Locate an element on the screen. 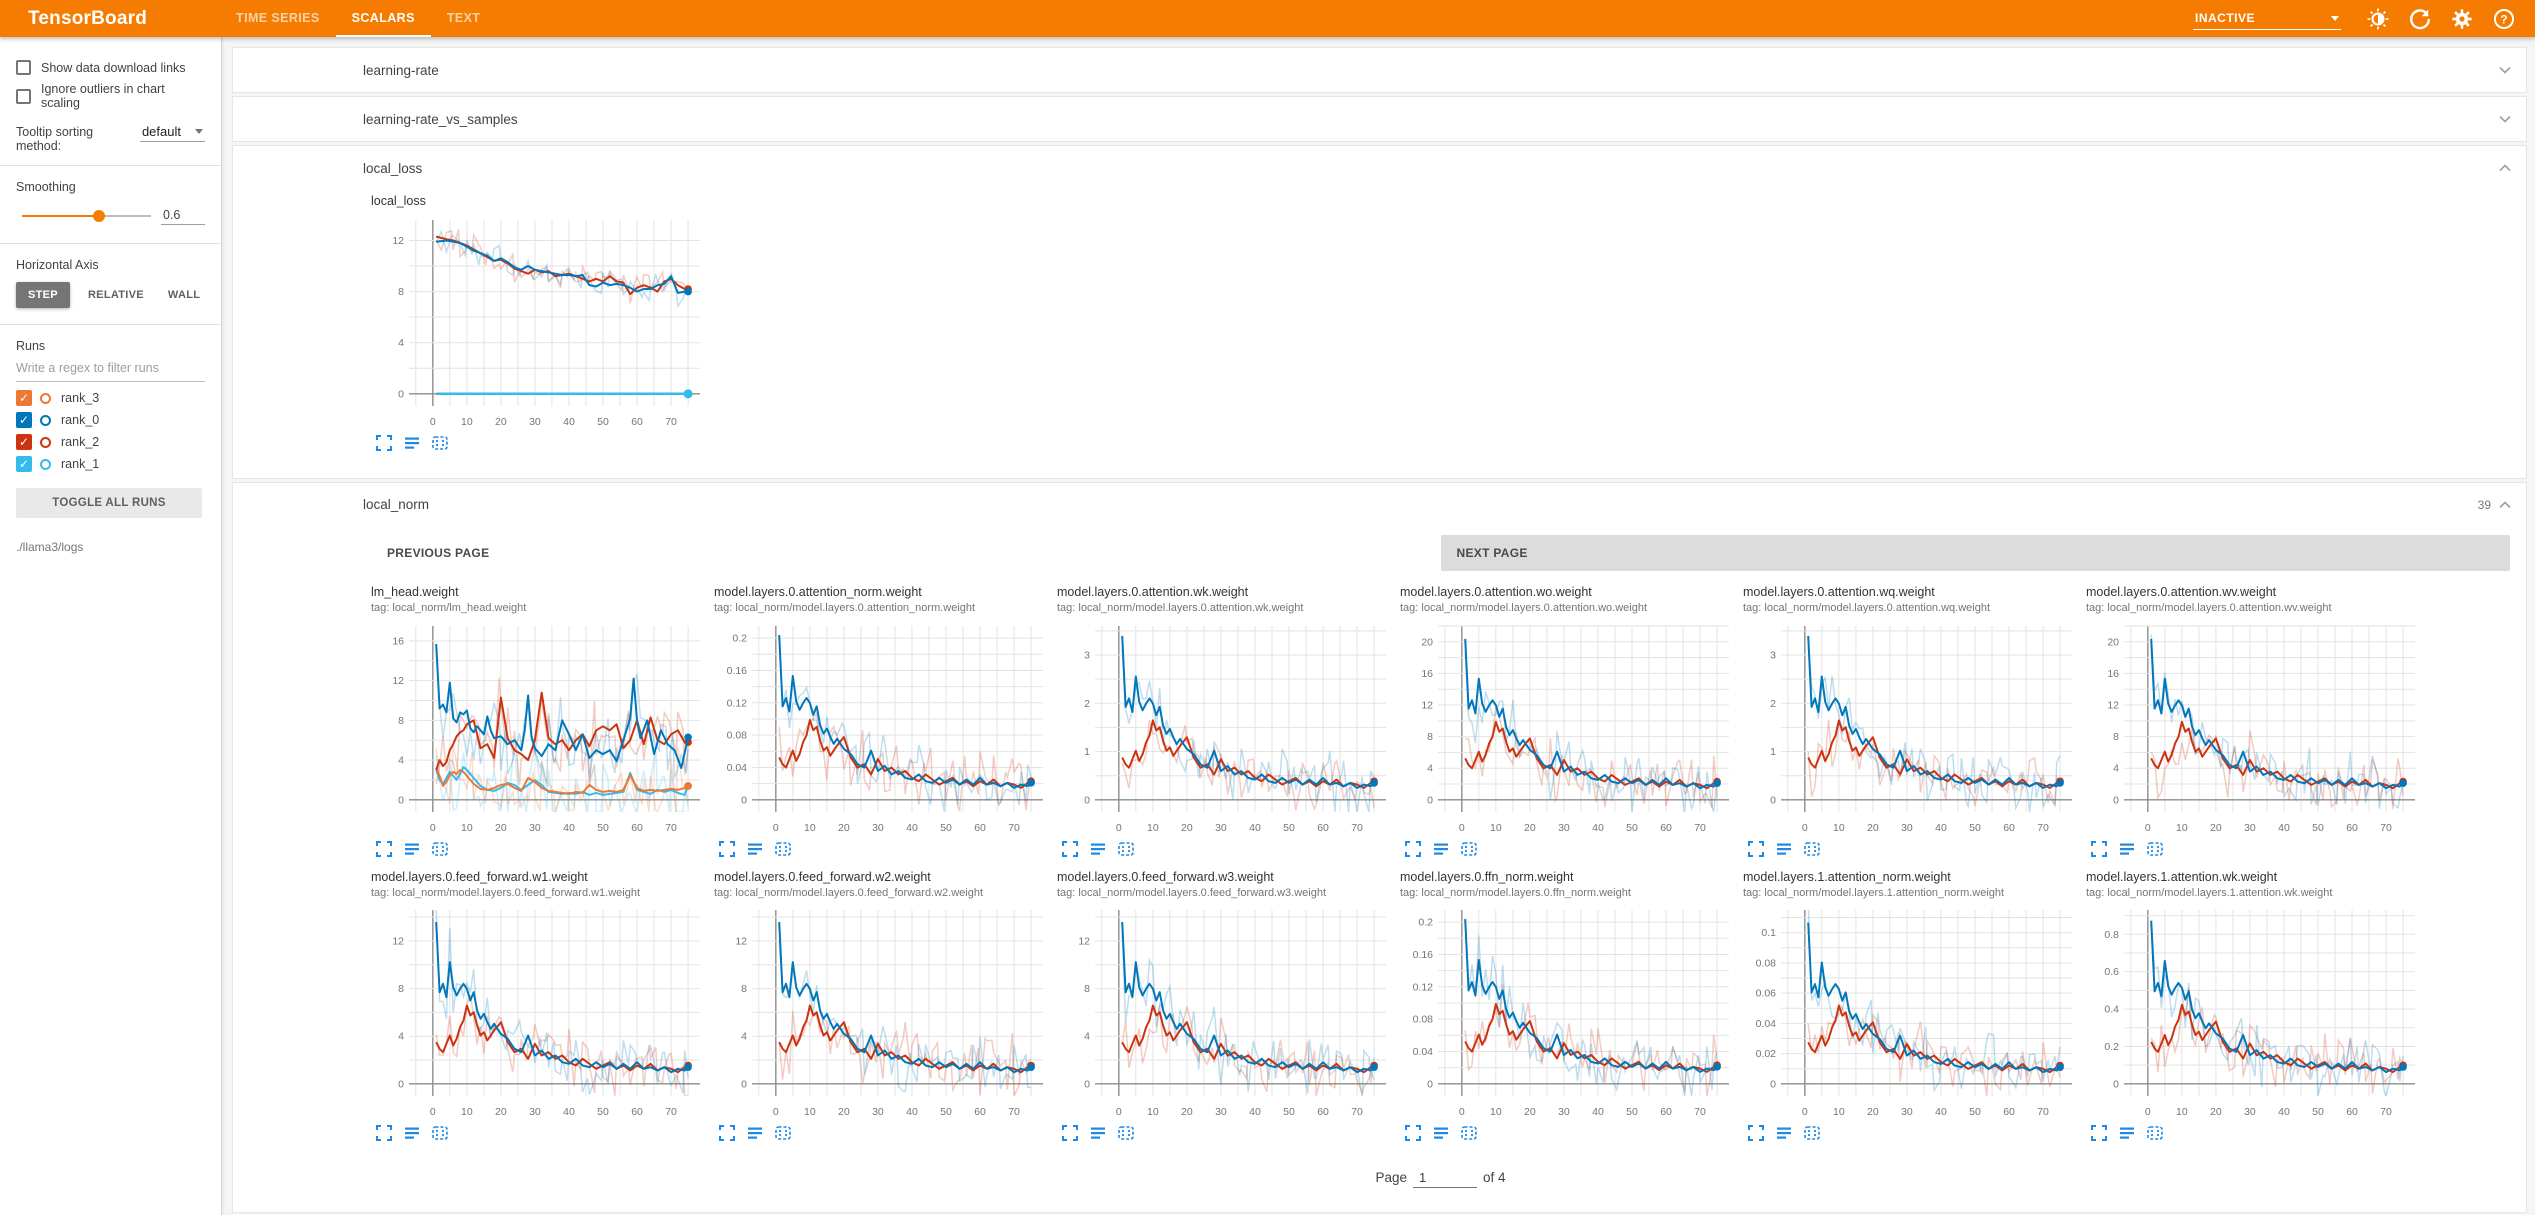 The image size is (2535, 1215). brightness-icon is located at coordinates (2378, 19).